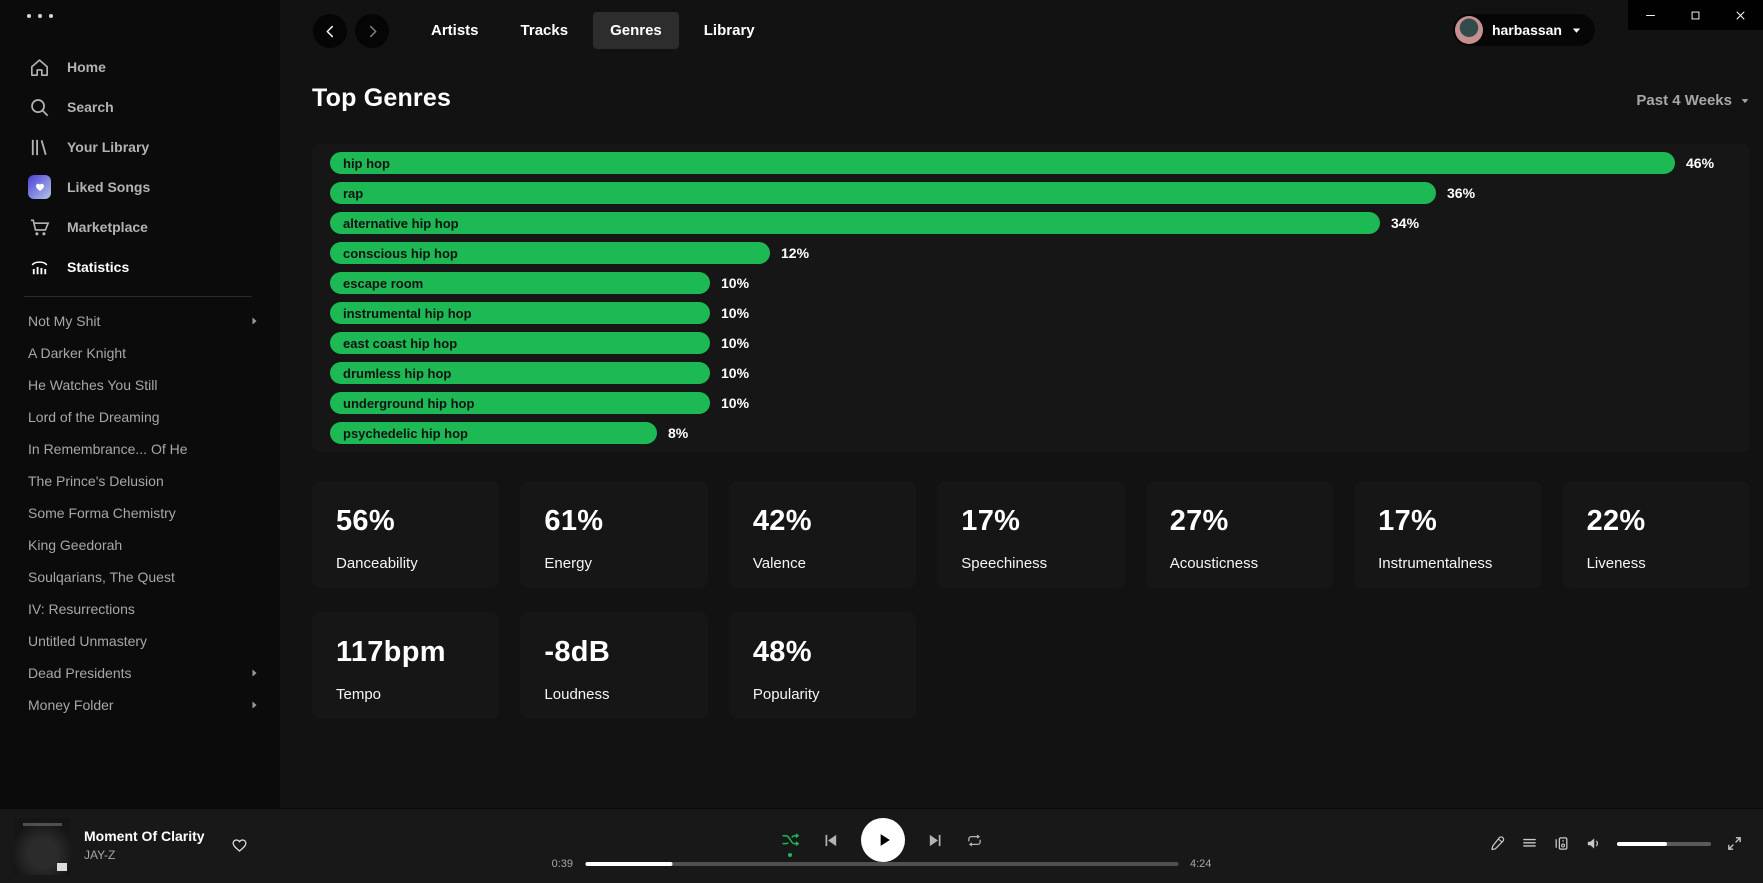  What do you see at coordinates (42, 846) in the screenshot?
I see `album-art` at bounding box center [42, 846].